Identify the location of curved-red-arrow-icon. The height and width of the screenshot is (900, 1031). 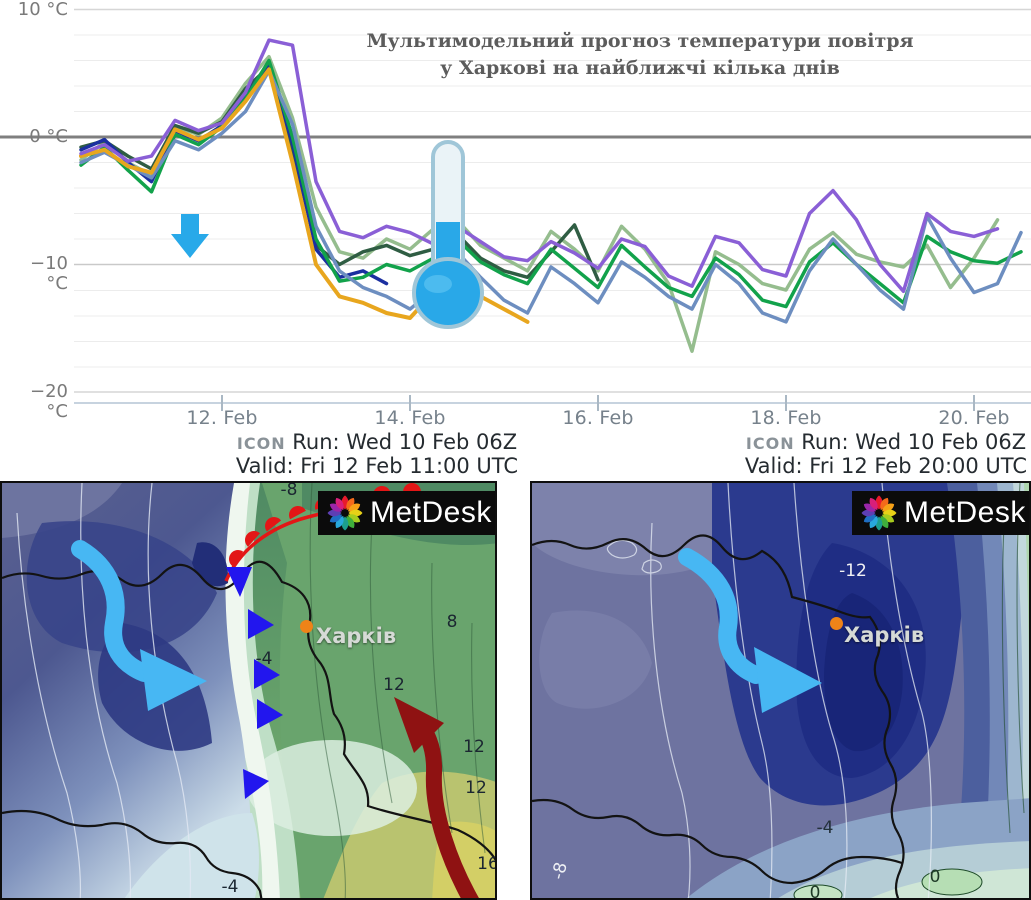
(436, 797).